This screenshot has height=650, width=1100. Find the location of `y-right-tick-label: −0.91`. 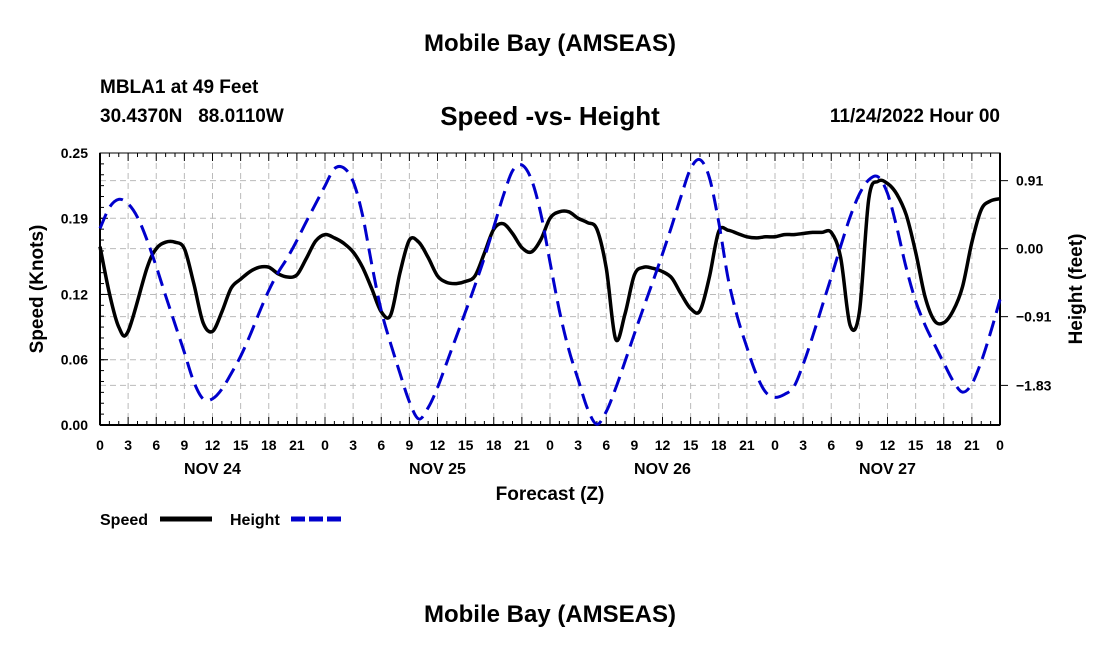

y-right-tick-label: −0.91 is located at coordinates (1034, 317).